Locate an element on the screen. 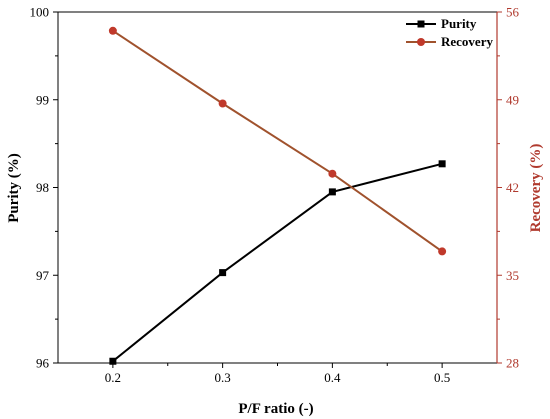 Image resolution: width=550 pixels, height=419 pixels. y-right-tick-label: 56 is located at coordinates (513, 12).